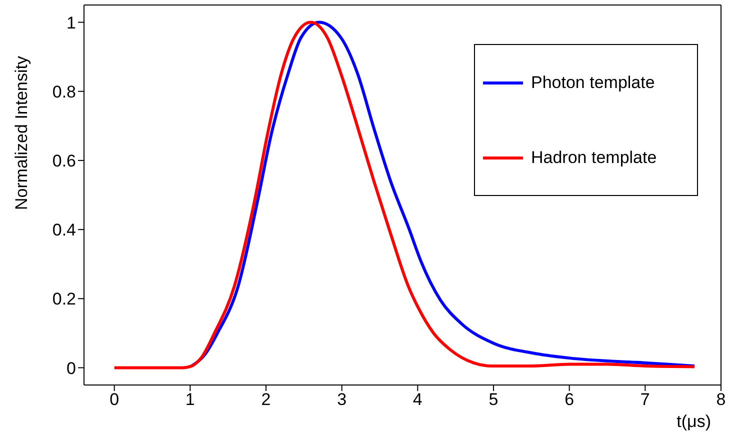 This screenshot has width=730, height=437. I want to click on y-tick-label: 0, so click(71, 368).